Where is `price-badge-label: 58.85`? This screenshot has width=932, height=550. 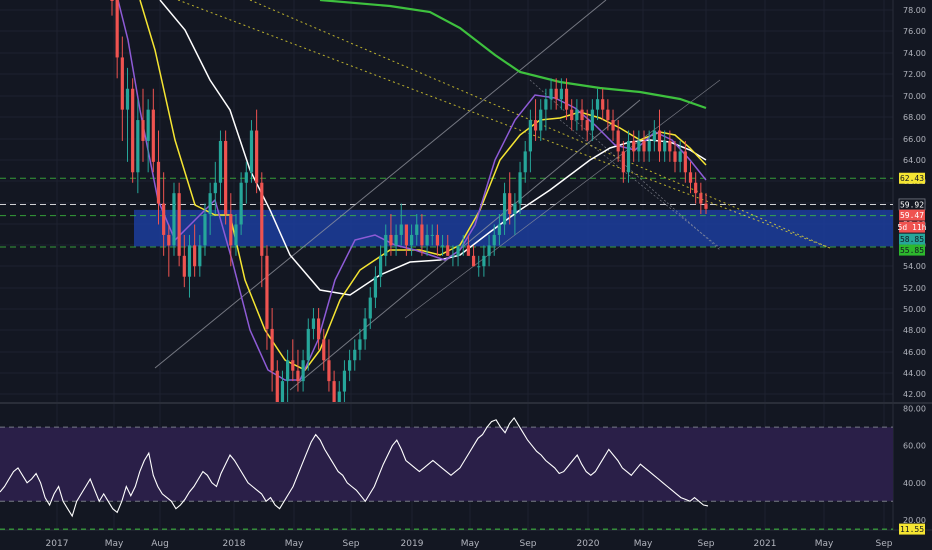 price-badge-label: 58.85 is located at coordinates (912, 239).